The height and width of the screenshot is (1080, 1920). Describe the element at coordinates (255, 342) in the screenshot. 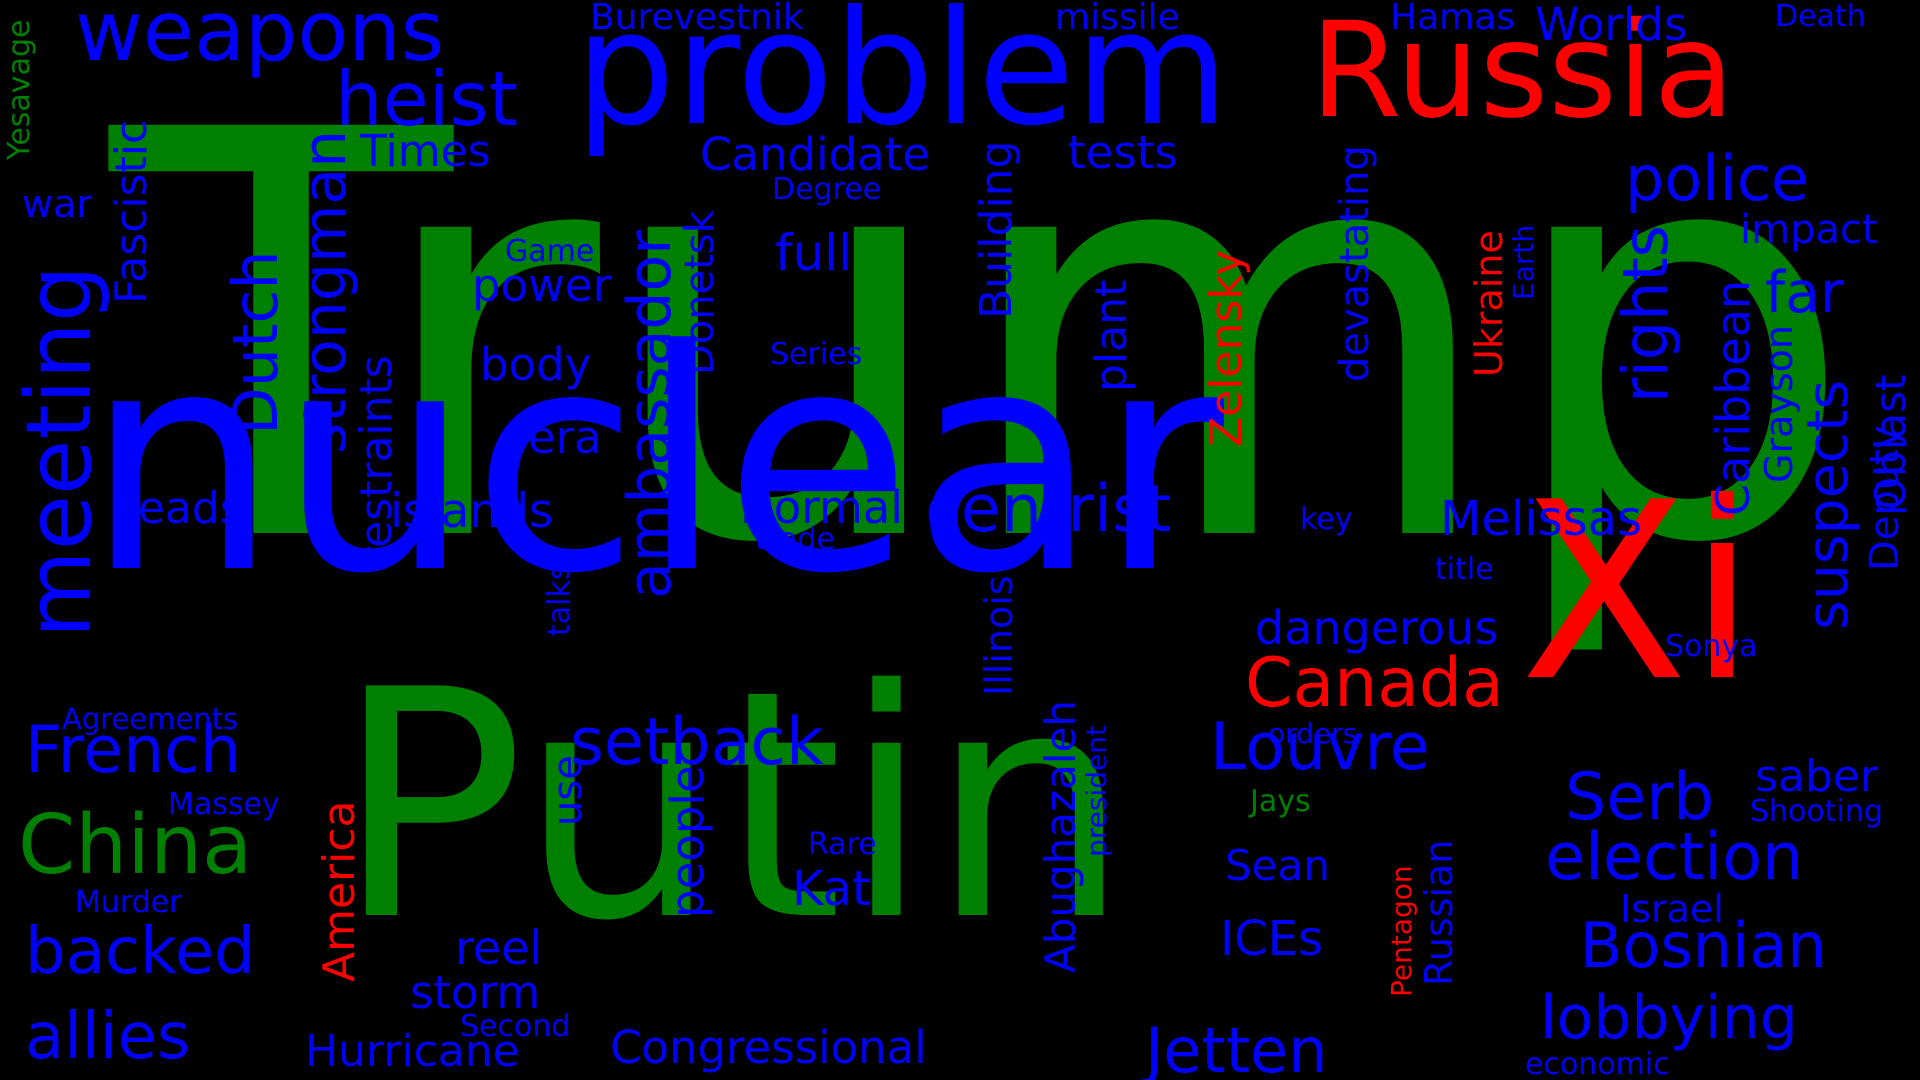

I see `word-dutch: Dutch` at that location.